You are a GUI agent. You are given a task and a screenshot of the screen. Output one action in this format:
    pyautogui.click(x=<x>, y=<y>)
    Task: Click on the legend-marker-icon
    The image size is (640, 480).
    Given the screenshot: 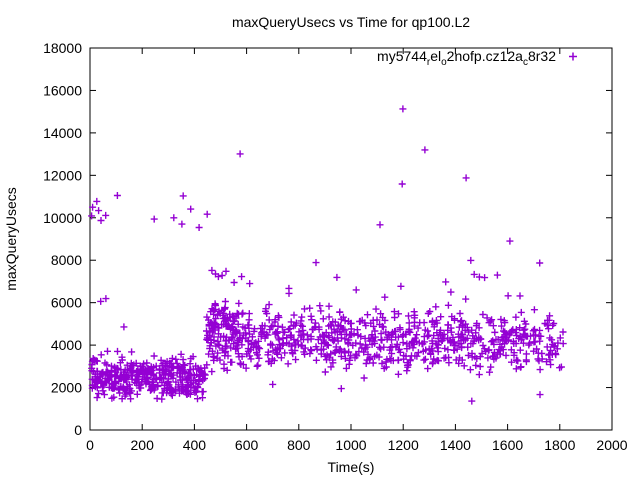 What is the action you would take?
    pyautogui.click(x=573, y=56)
    